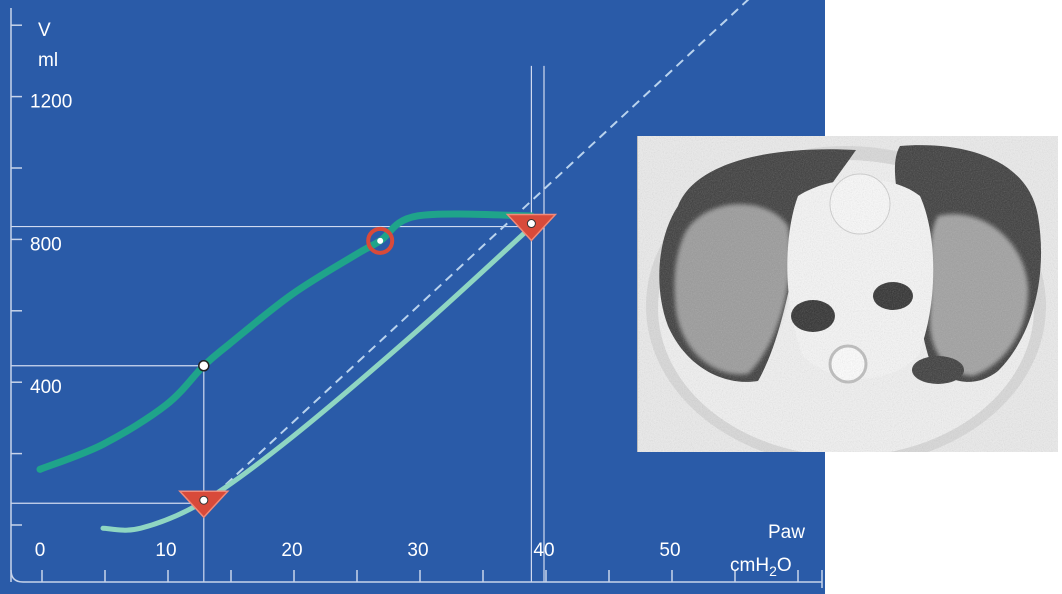 Image resolution: width=1062 pixels, height=594 pixels. What do you see at coordinates (669, 550) in the screenshot?
I see `x-tick-label: 50` at bounding box center [669, 550].